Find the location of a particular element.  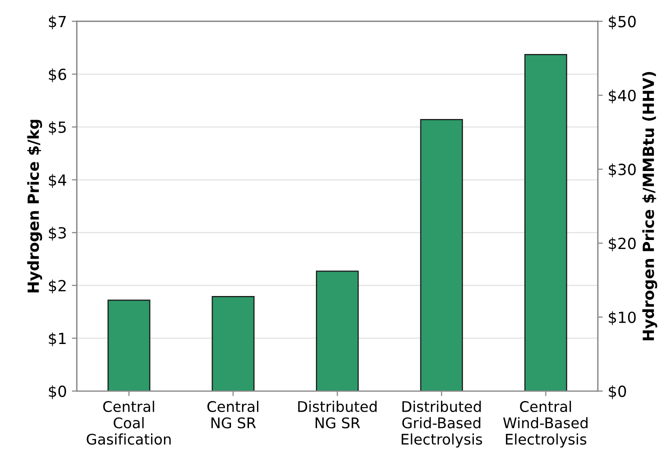

y-axis-title: Hydrogen Price $/kg is located at coordinates (34, 206).